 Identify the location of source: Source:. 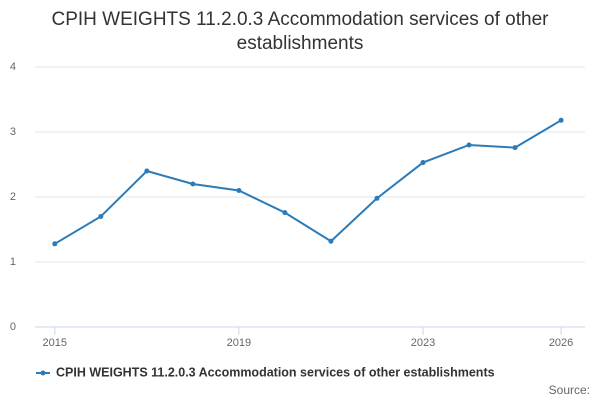
(569, 390).